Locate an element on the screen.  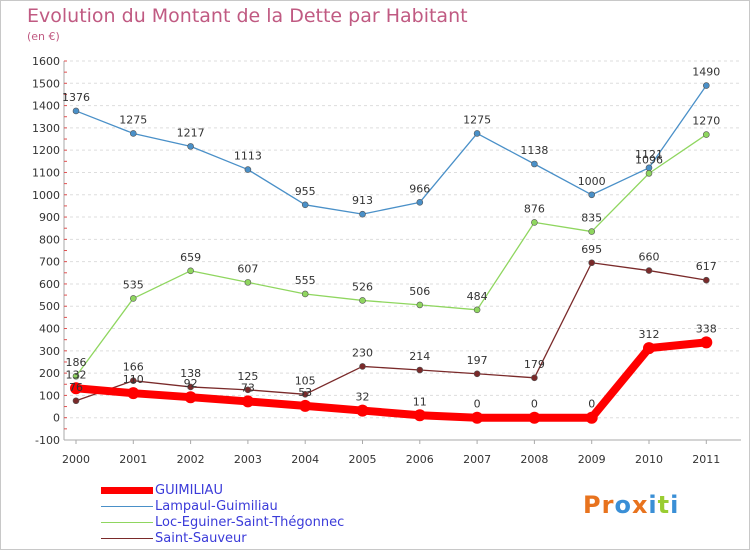
legend-item: Saint-Sauveur is located at coordinates (222, 538).